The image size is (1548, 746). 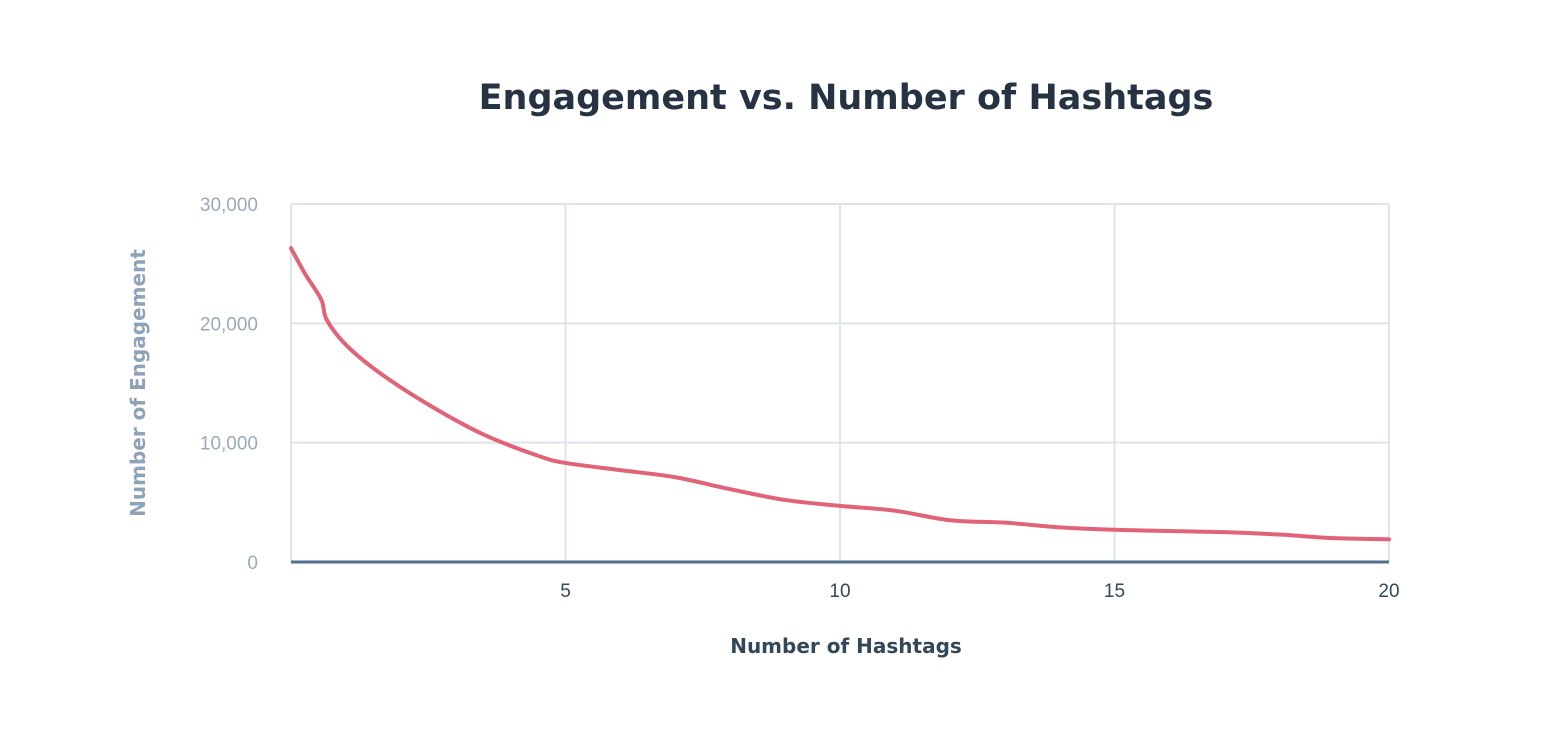 I want to click on x-axis-ticks: 5 10 15 20, so click(x=979, y=591).